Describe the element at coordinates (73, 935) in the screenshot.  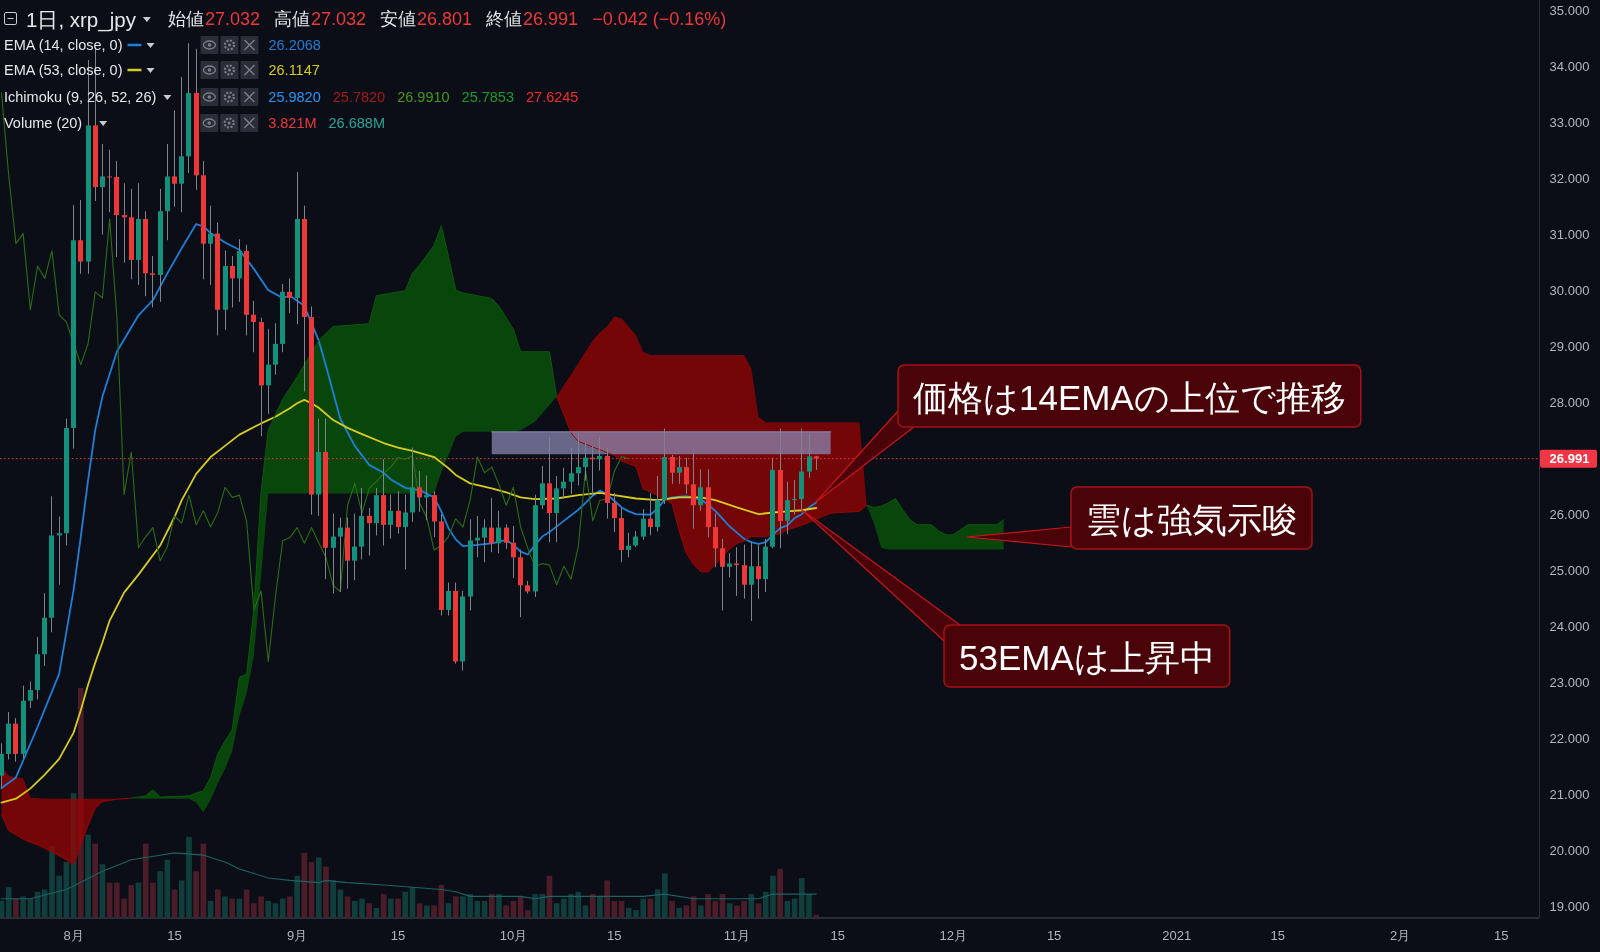
I see `x-tick-label: 8月` at that location.